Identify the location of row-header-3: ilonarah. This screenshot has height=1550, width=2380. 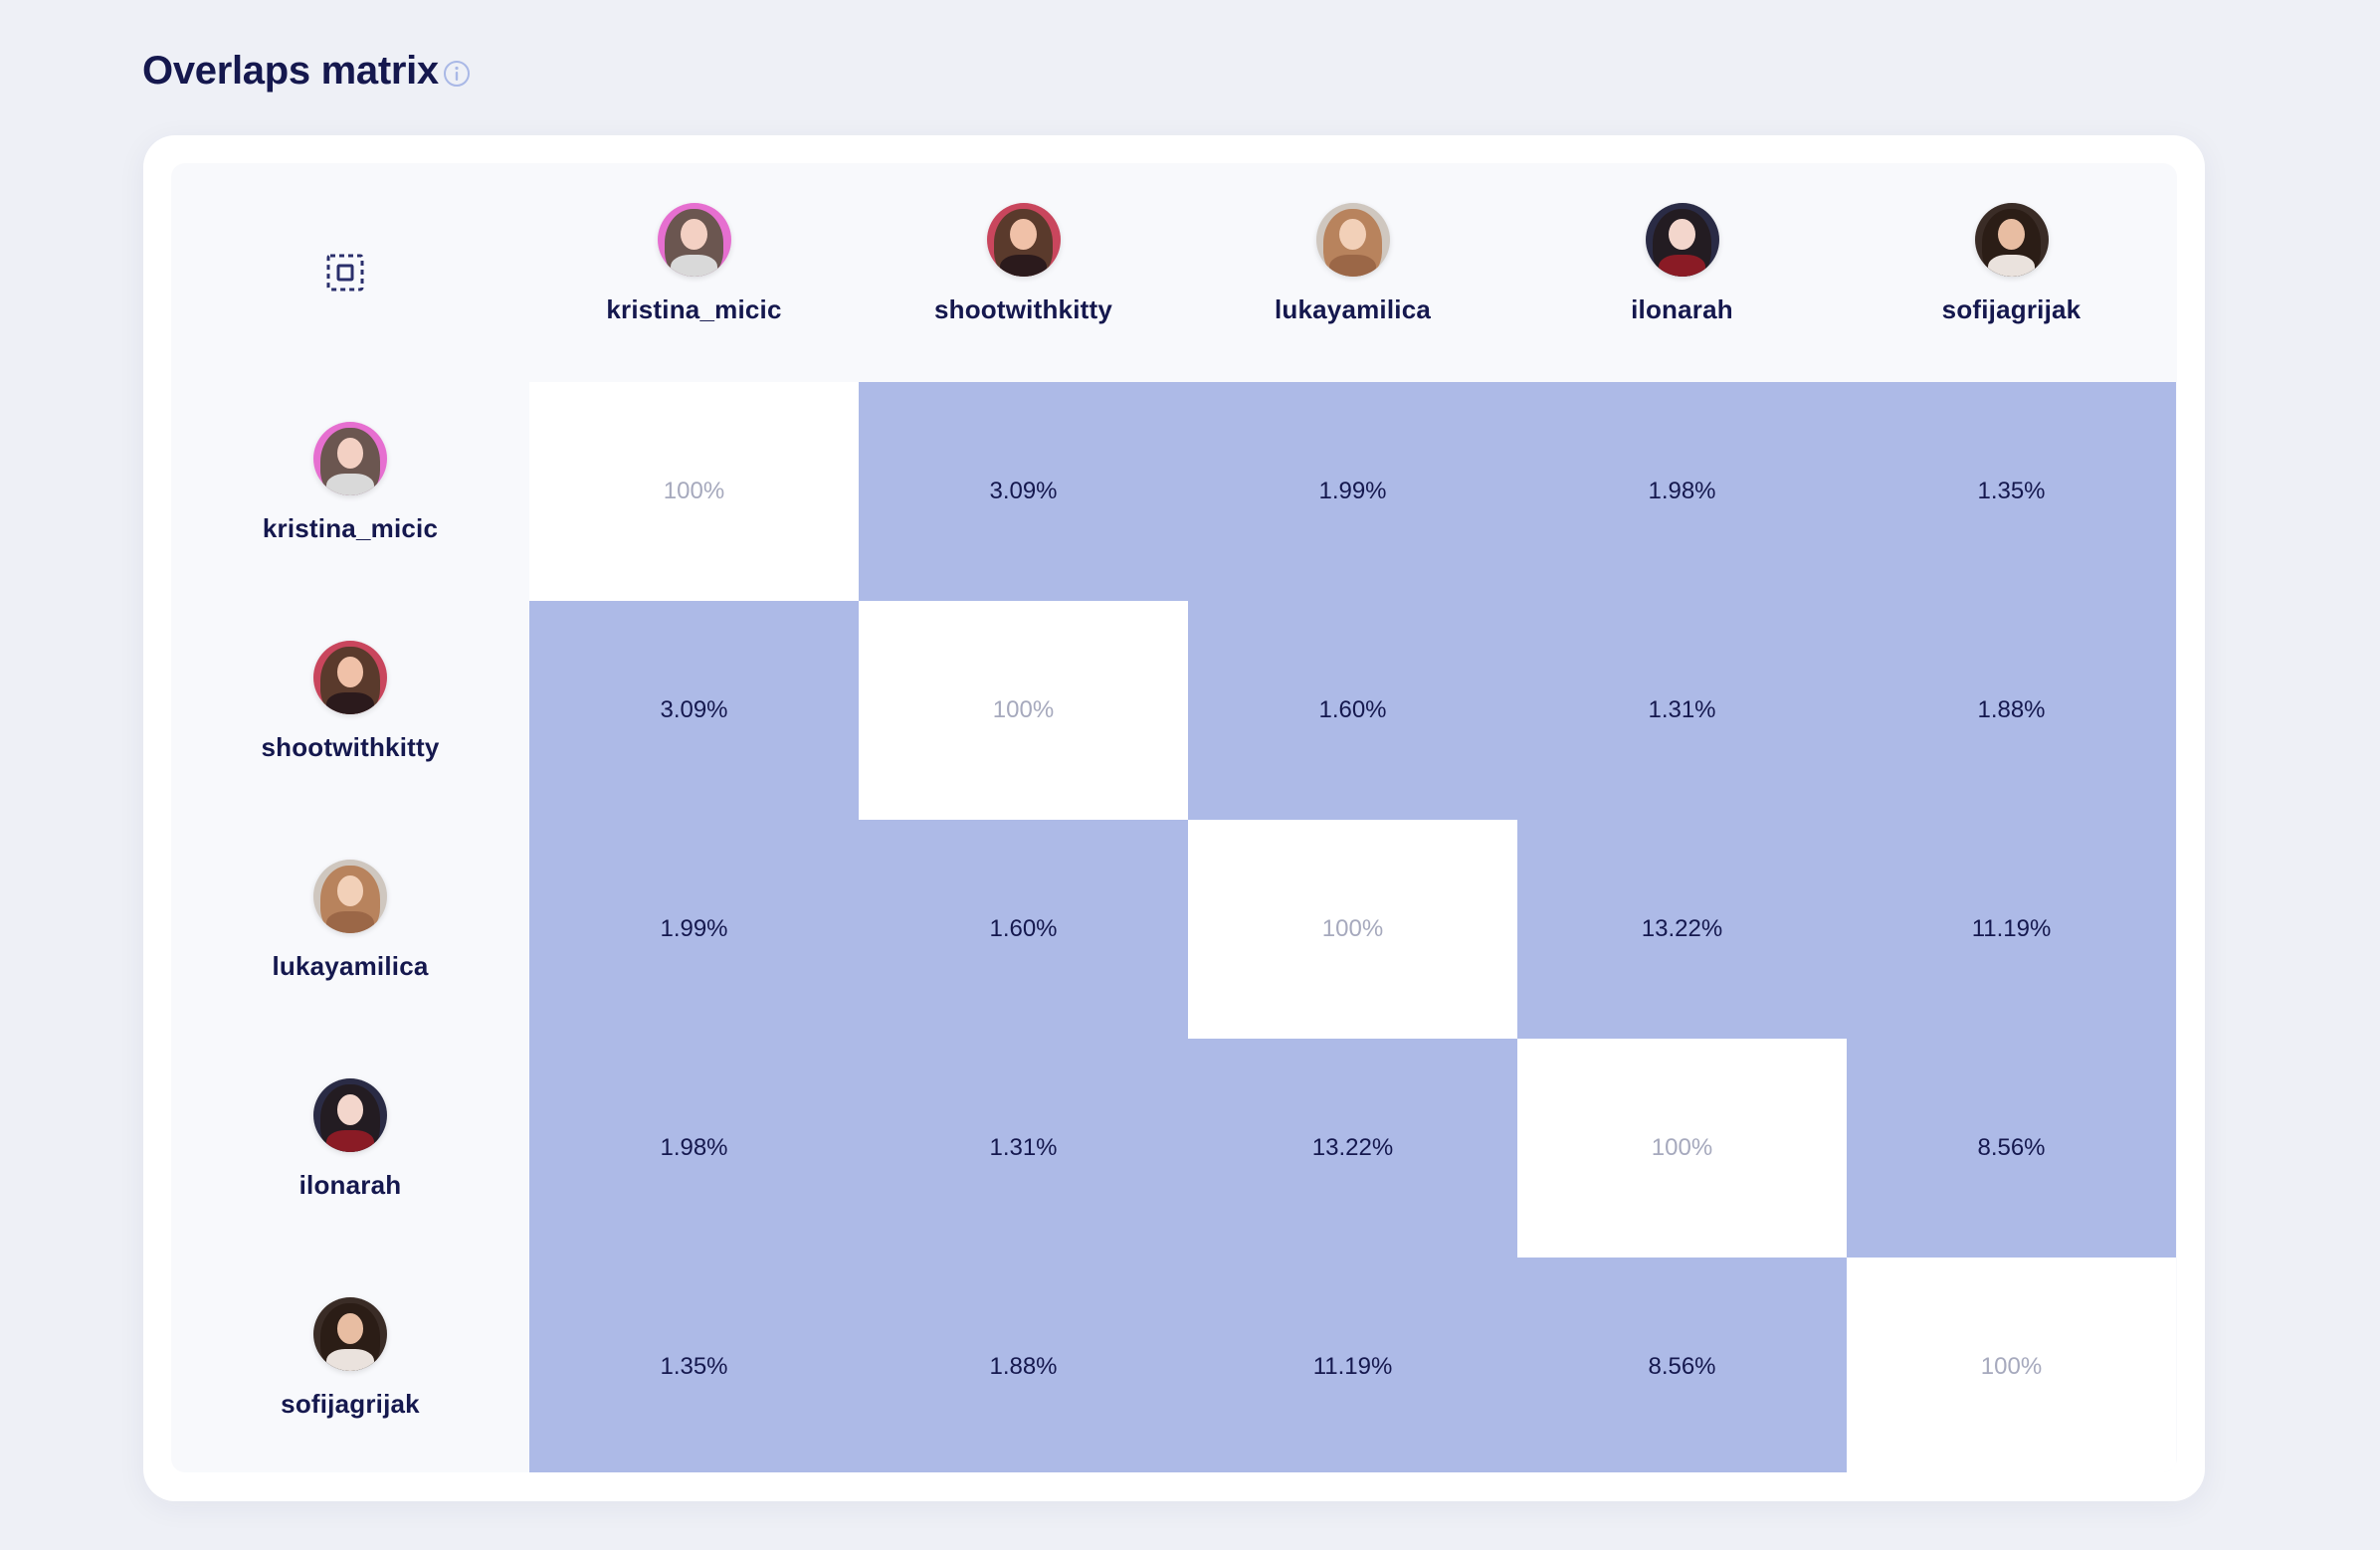
(350, 1148).